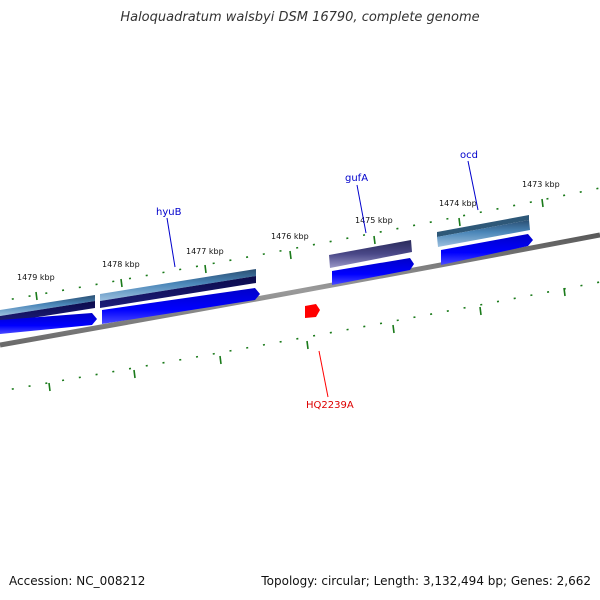 The height and width of the screenshot is (600, 600). I want to click on feature-block-ocd, so click(485, 240).